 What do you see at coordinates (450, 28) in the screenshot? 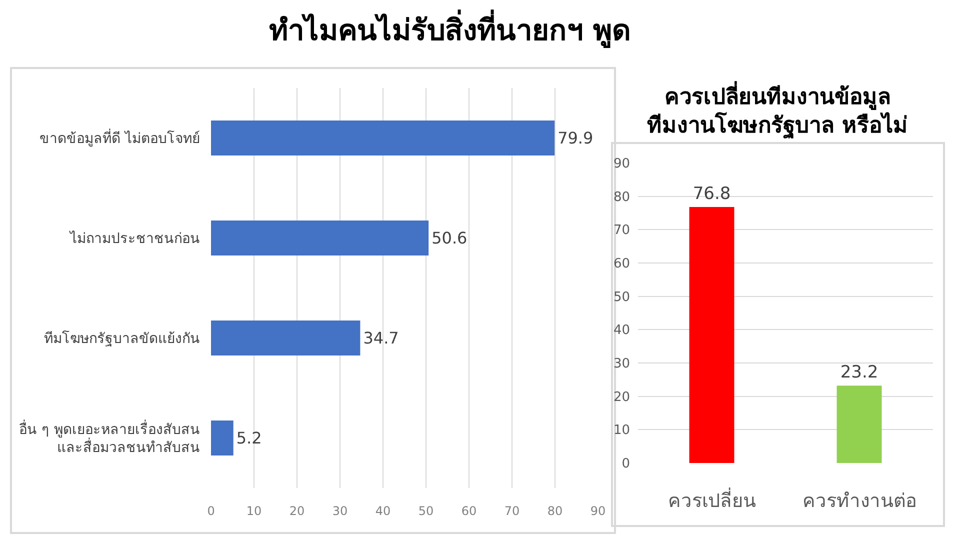
I see `chart-title: ทำไมคนไม่รับสิ่งที่นายกฯ พูด` at bounding box center [450, 28].